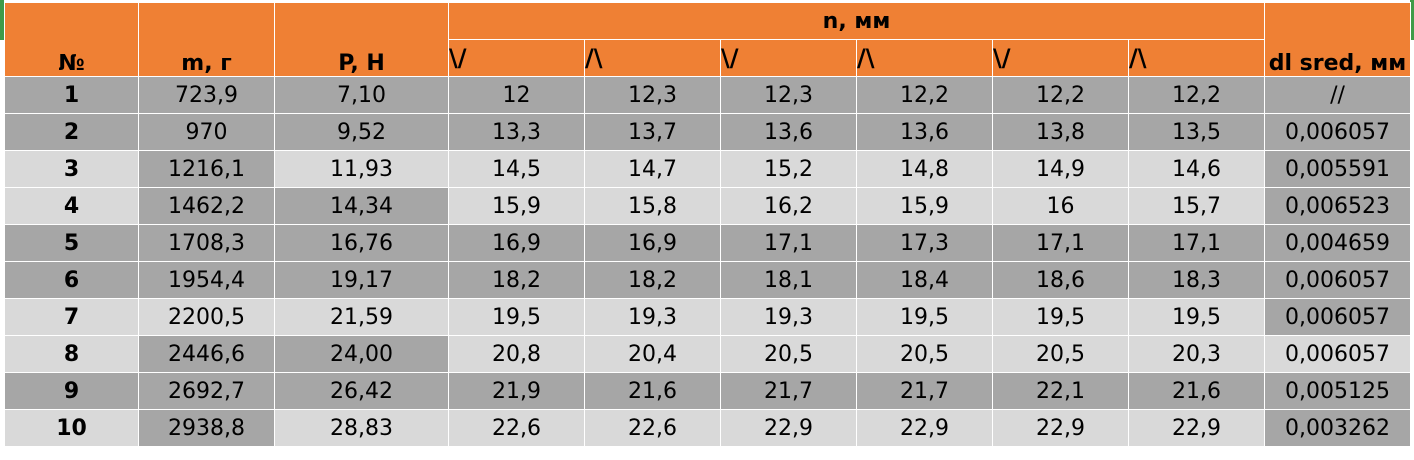 This screenshot has height=460, width=1414. I want to click on cell-n-4: 13,6, so click(924, 132).